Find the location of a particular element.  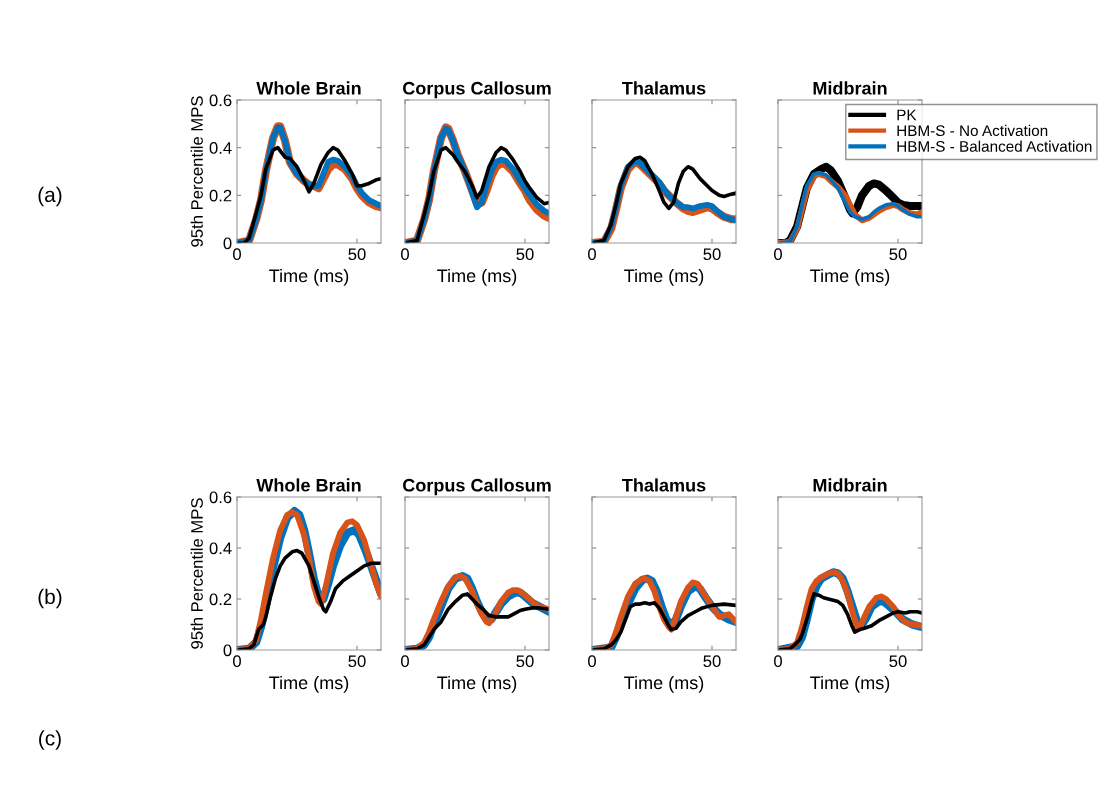

legend-label: HBM-S - No Activation is located at coordinates (972, 130).